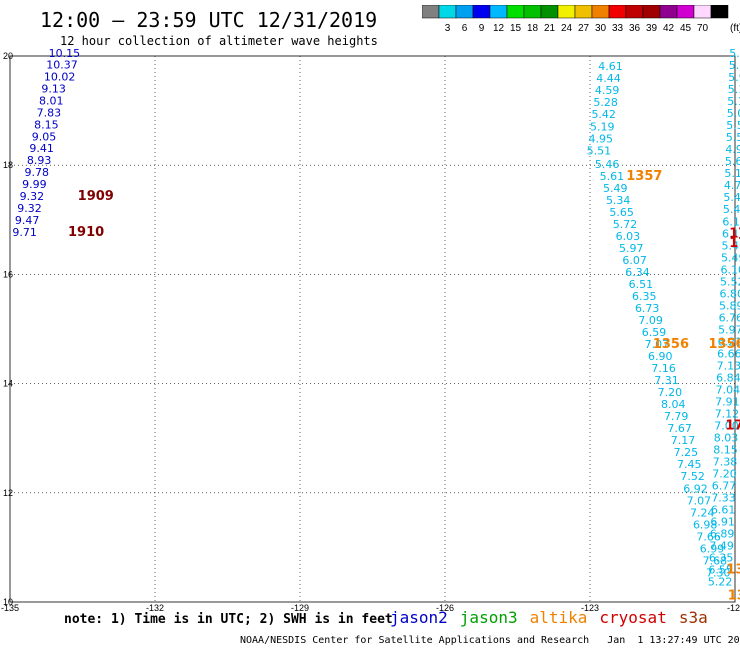 The height and width of the screenshot is (650, 740). I want to click on wave-height-value: 5.94, so click(734, 77).